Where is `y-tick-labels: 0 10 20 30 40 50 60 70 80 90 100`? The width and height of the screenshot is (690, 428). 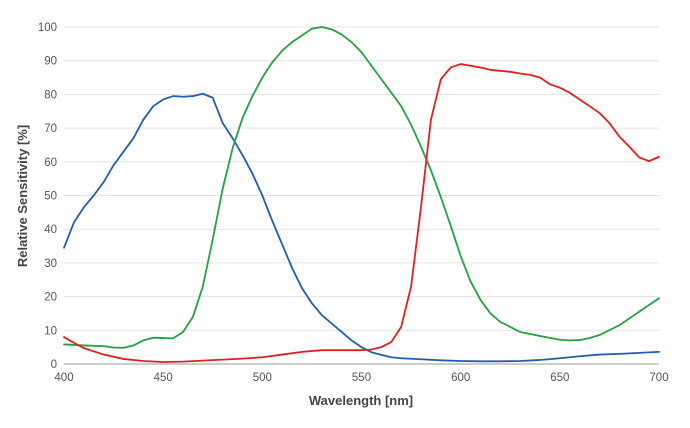 y-tick-labels: 0 10 20 30 40 50 60 70 80 90 100 is located at coordinates (47, 196).